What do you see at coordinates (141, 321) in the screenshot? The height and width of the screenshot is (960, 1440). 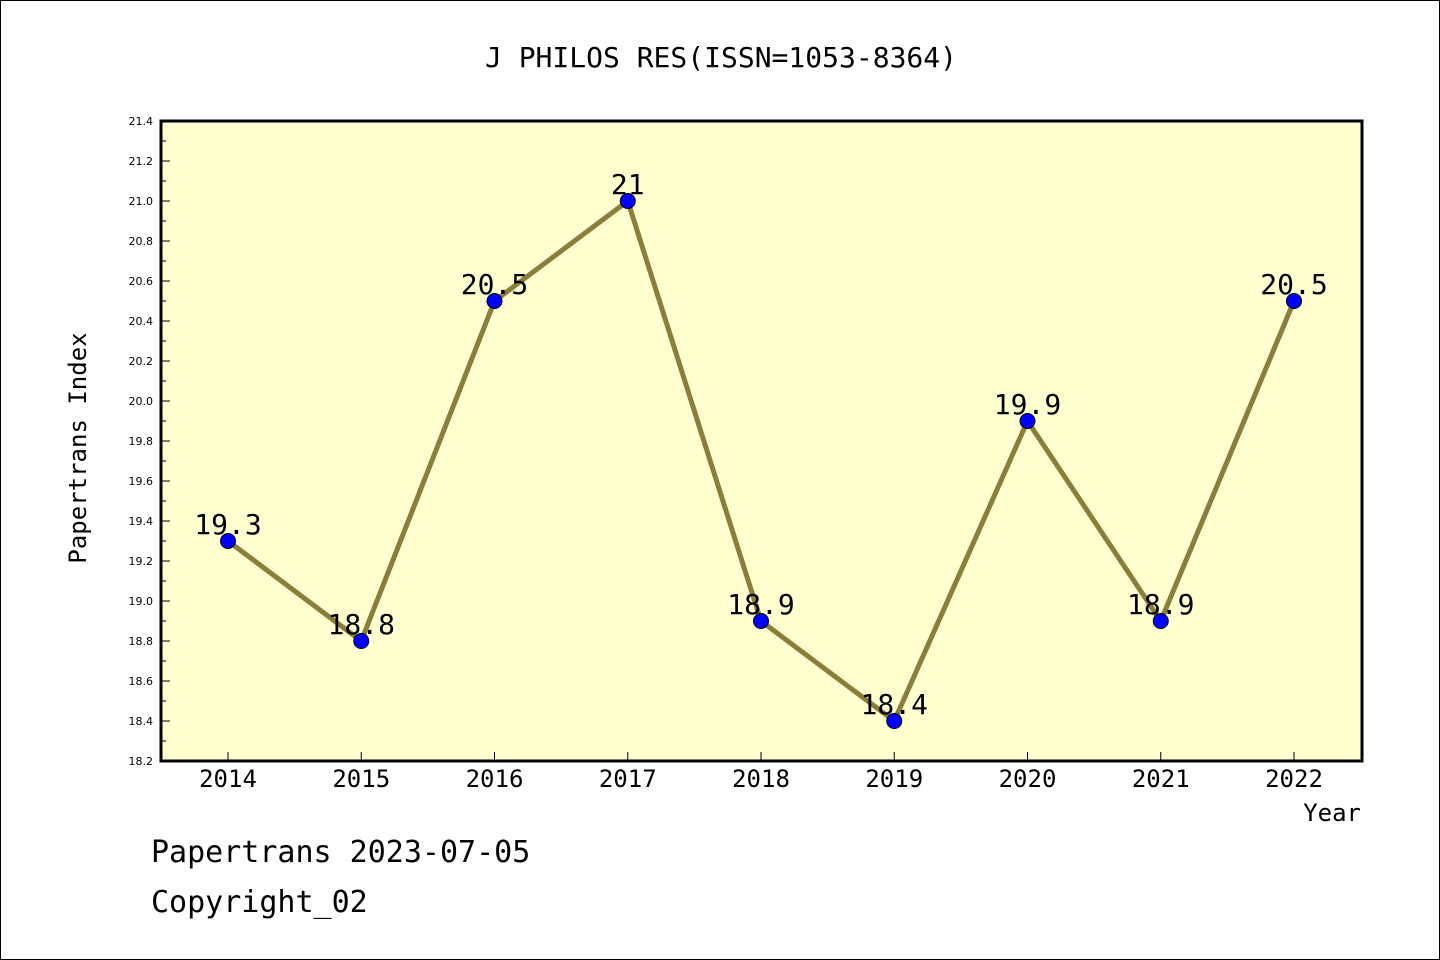 I see `y-tick-label: 20.4` at bounding box center [141, 321].